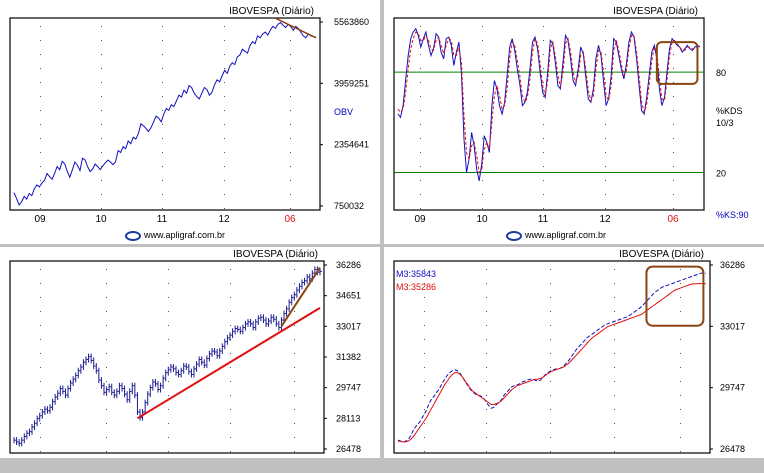 Image resolution: width=764 pixels, height=473 pixels. What do you see at coordinates (101, 219) in the screenshot?
I see `x-tick-label: 10` at bounding box center [101, 219].